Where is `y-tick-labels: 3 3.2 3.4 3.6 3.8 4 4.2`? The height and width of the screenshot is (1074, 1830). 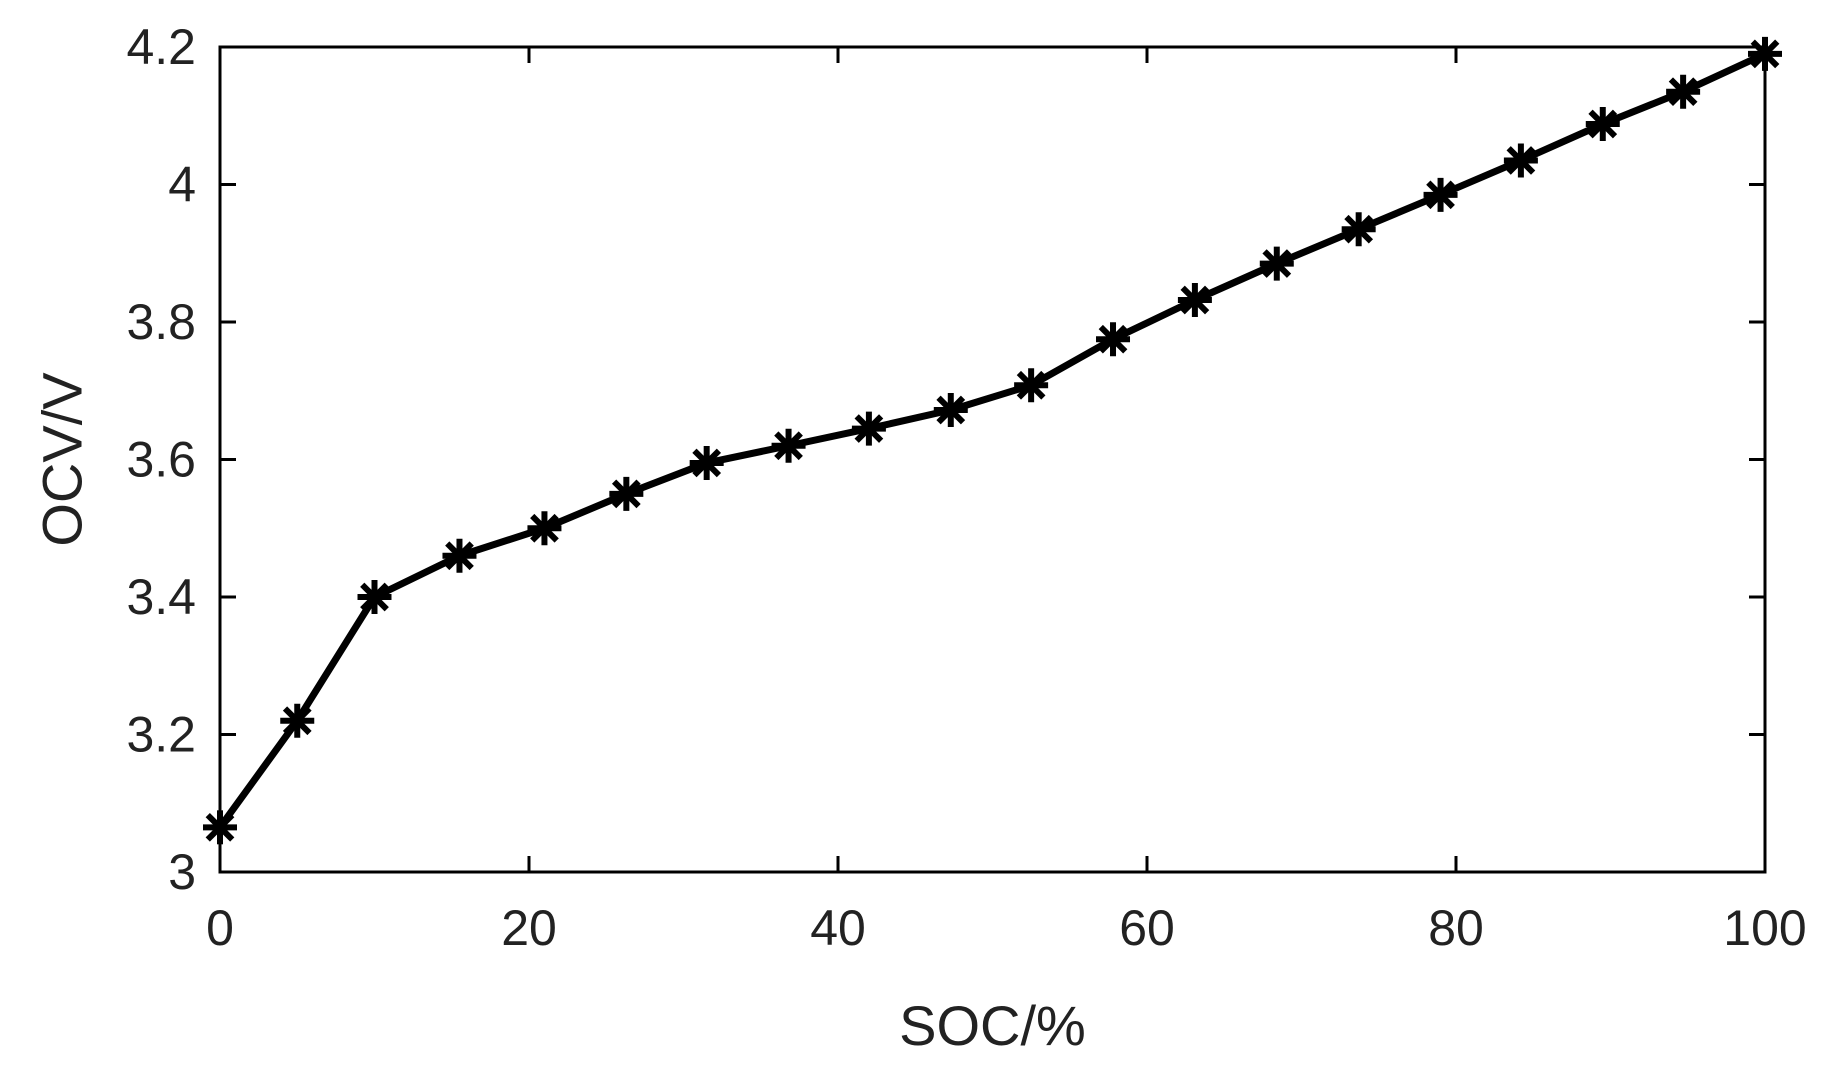 y-tick-labels: 3 3.2 3.4 3.6 3.8 4 4.2 is located at coordinates (161, 459).